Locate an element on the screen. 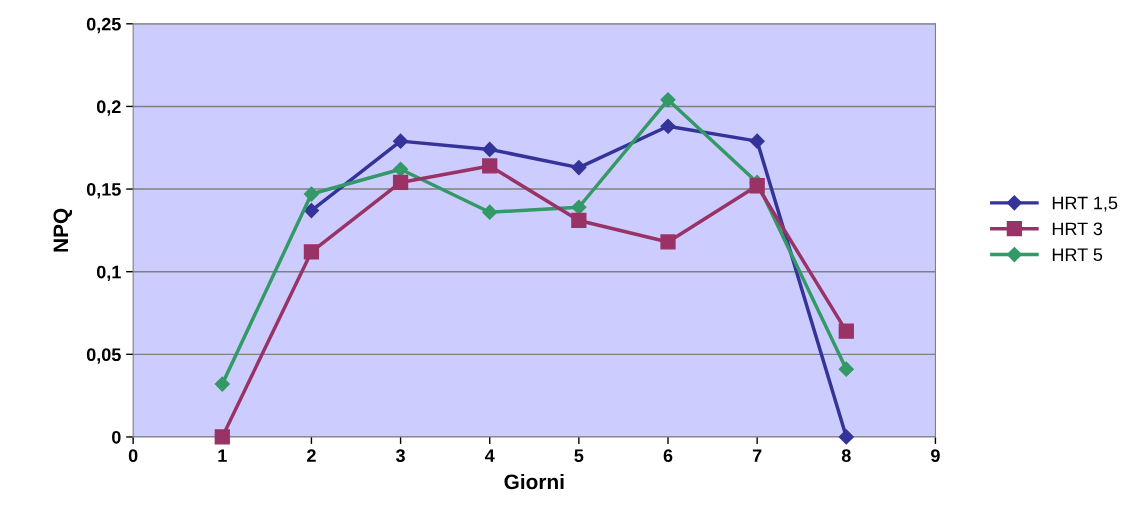 The width and height of the screenshot is (1138, 529). y-tick-label: 0,15 is located at coordinates (103, 191).